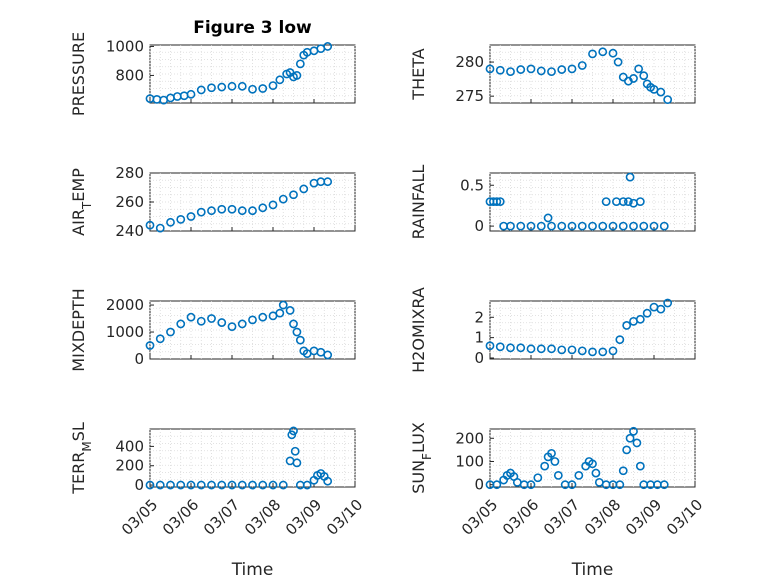 This screenshot has height=583, width=778. Describe the element at coordinates (479, 517) in the screenshot. I see `x-tick-label: 03/05` at that location.